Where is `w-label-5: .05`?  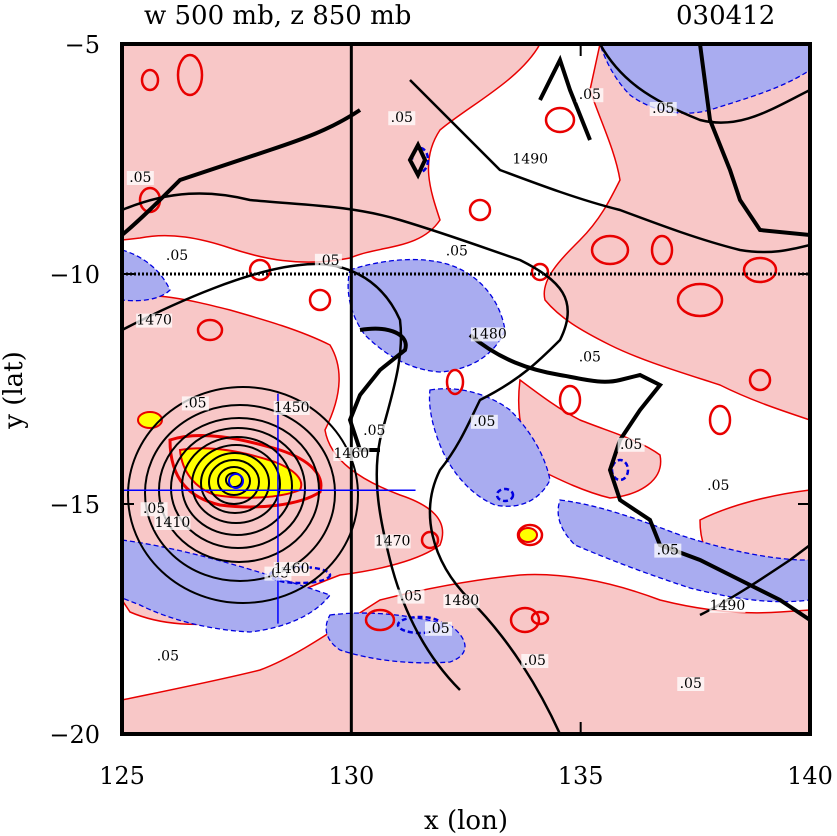
w-label-5: .05 is located at coordinates (663, 109).